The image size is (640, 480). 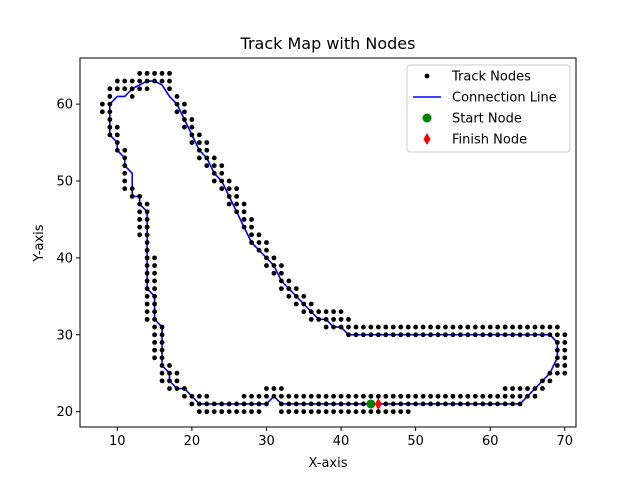 I want to click on x-tick-label: 60, so click(x=490, y=441).